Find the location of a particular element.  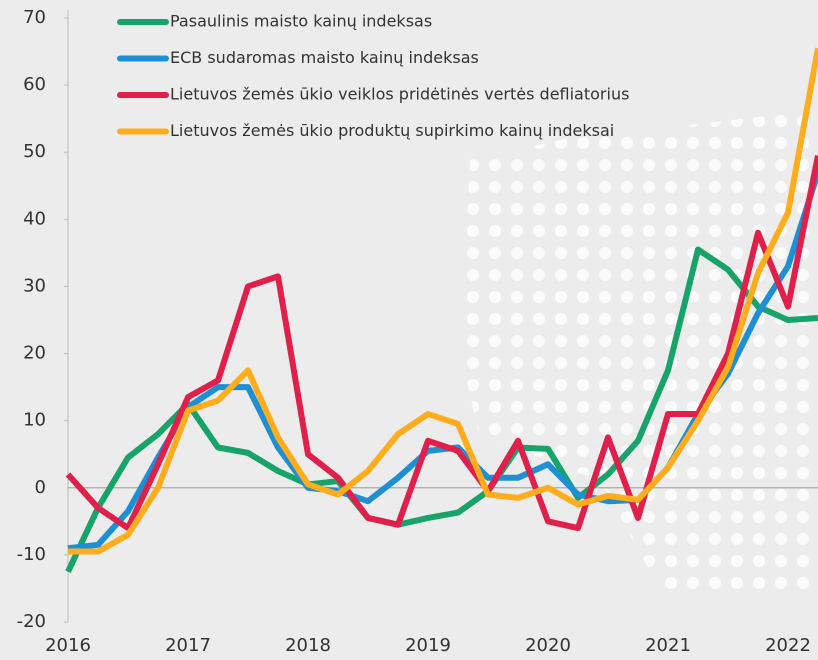

y-tick-label: 20 is located at coordinates (34, 353).